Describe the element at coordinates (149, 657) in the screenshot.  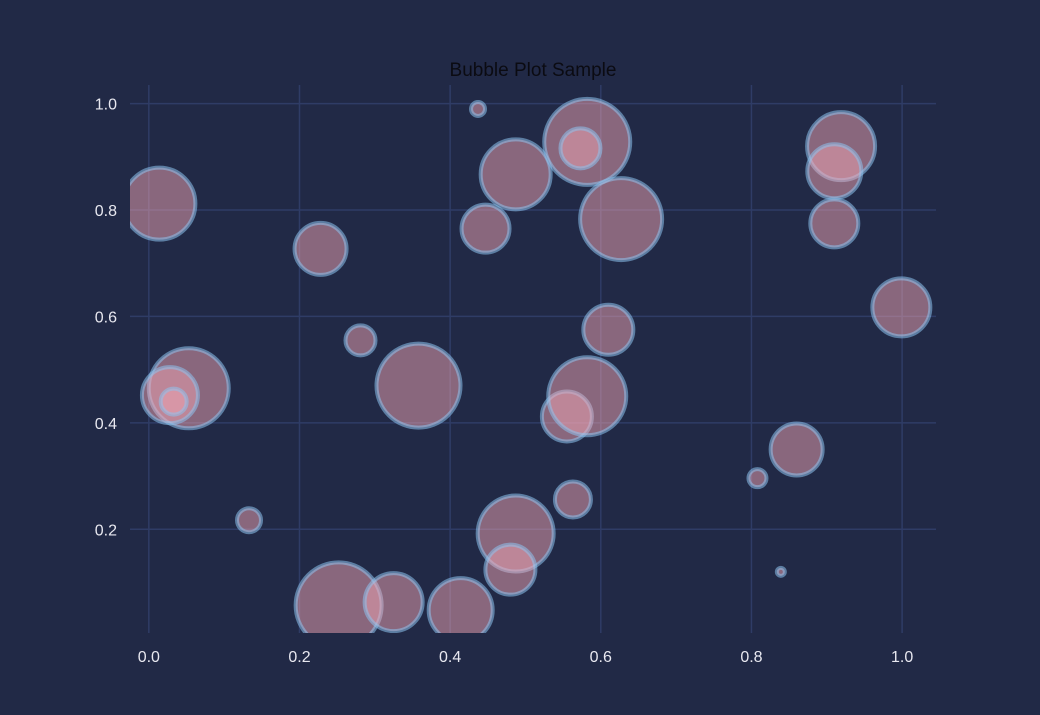
I see `x-tick-label: 0.0` at that location.